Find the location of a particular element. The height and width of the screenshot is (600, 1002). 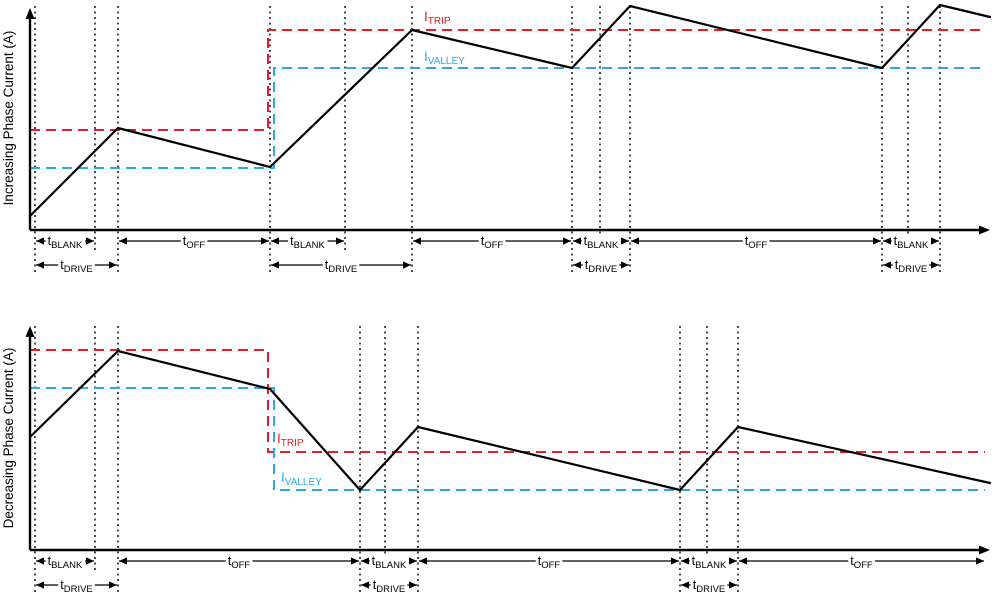

label-subscript: VALLEY is located at coordinates (303, 482).